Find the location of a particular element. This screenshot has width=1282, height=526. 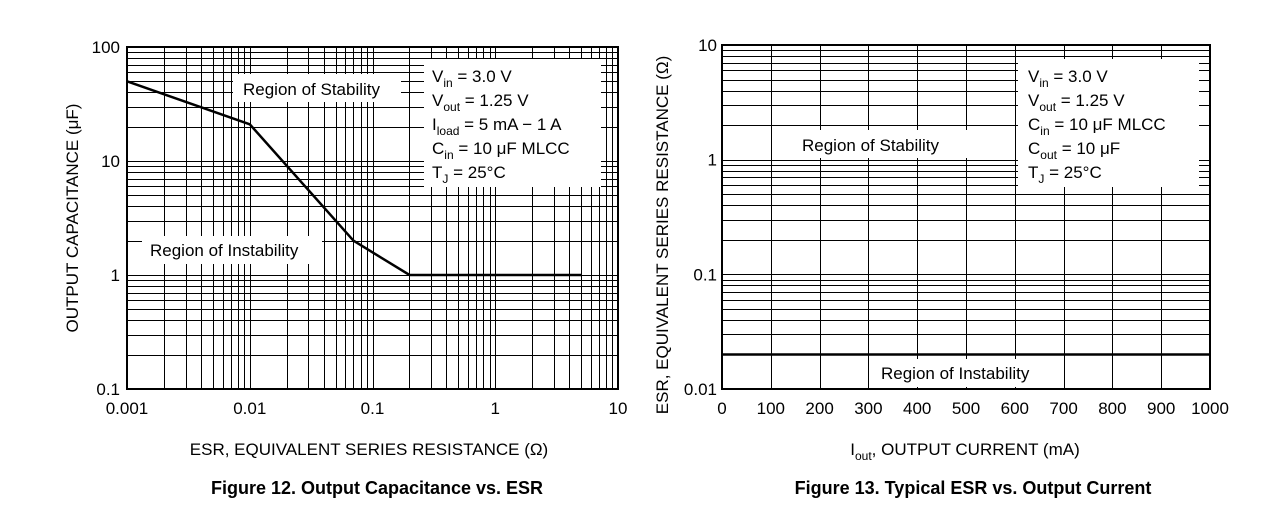

chart2-x-tick-2: 200 is located at coordinates (819, 408).